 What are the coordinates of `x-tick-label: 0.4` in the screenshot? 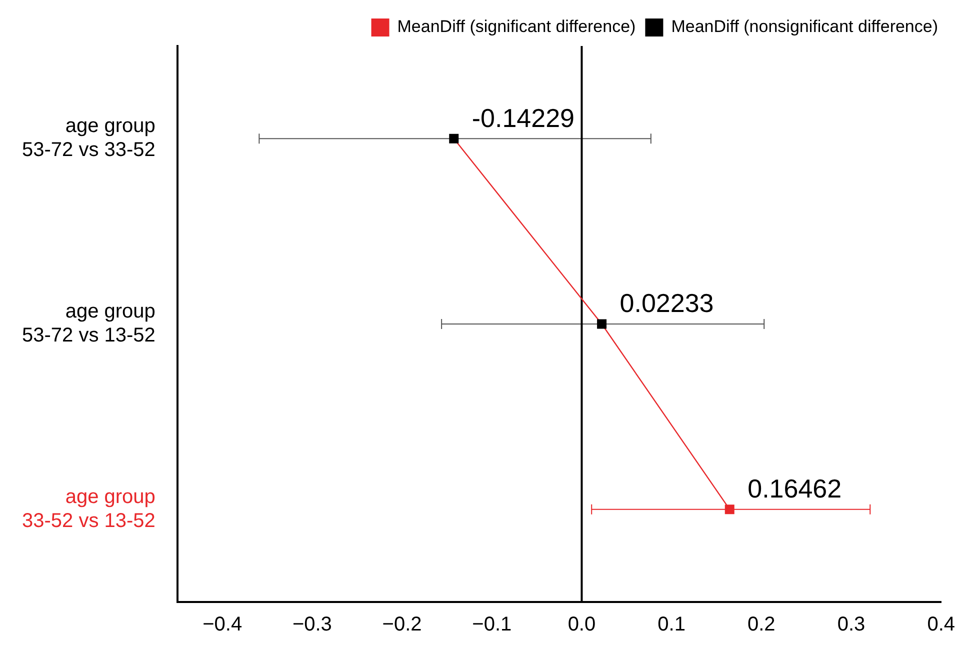 It's located at (941, 625).